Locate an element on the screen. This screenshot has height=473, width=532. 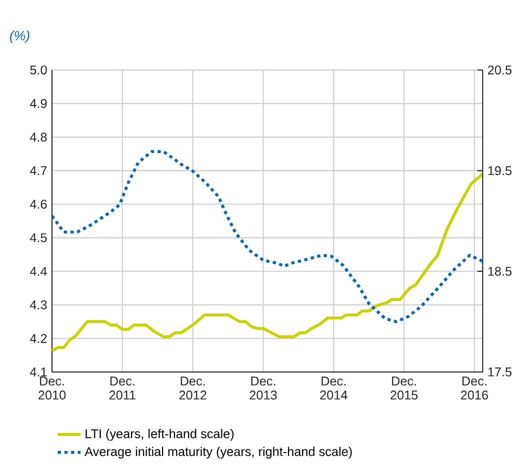
x-tick-label: Dec. 2014 is located at coordinates (334, 388).